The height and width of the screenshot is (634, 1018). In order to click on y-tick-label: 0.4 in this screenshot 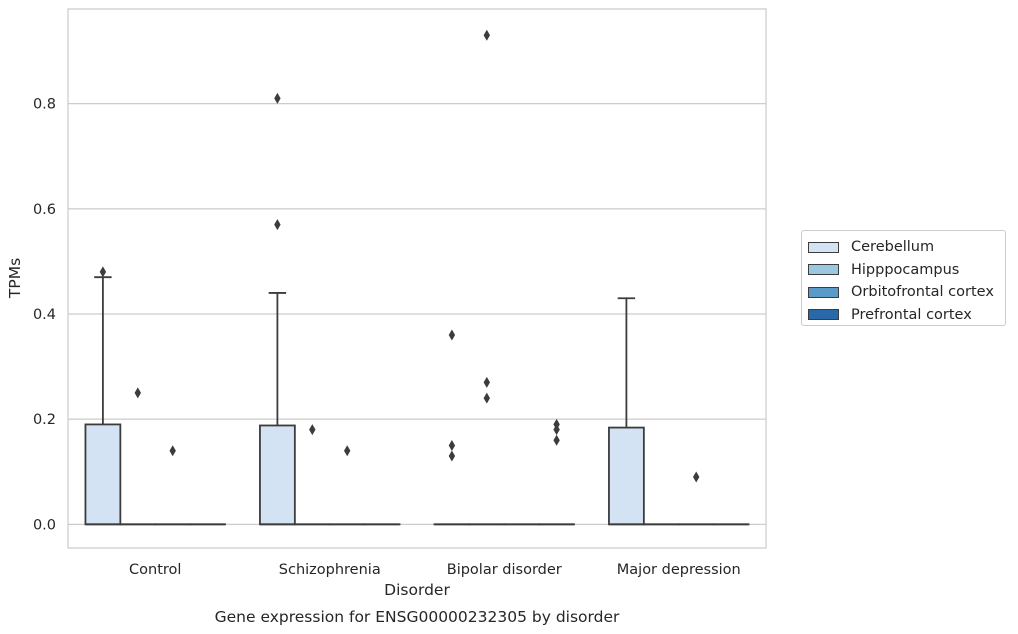, I will do `click(44, 315)`.